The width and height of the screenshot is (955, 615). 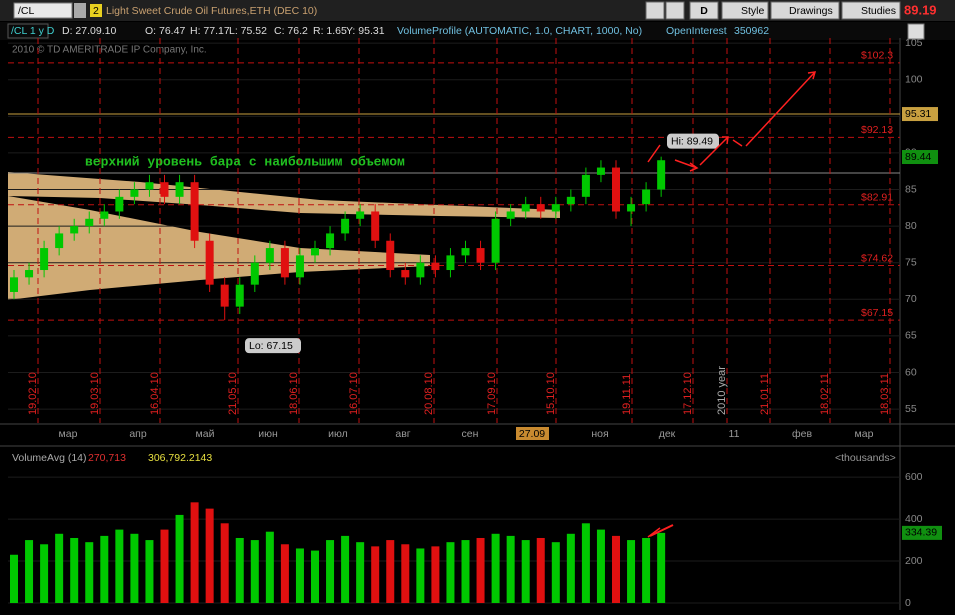 I want to click on link-box, so click(x=96, y=10).